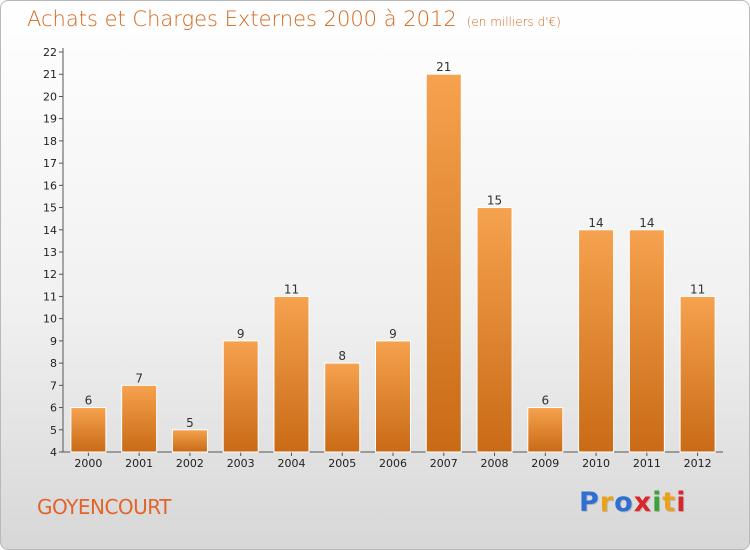 The image size is (750, 550). I want to click on x-tick-label: 2002, so click(190, 463).